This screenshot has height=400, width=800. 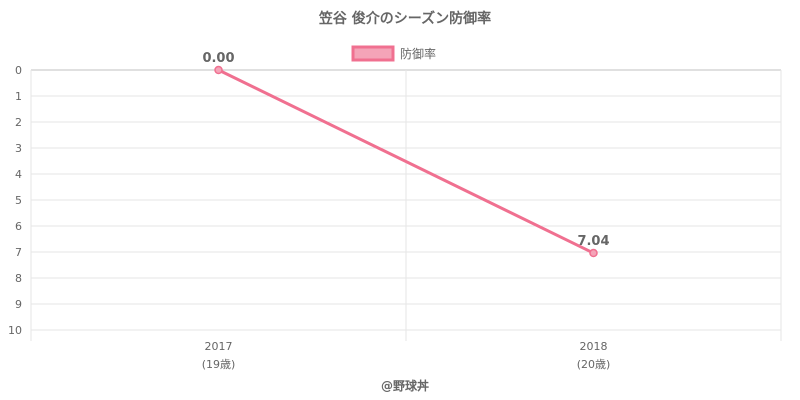 What do you see at coordinates (594, 346) in the screenshot?
I see `x-tick-label: 2018` at bounding box center [594, 346].